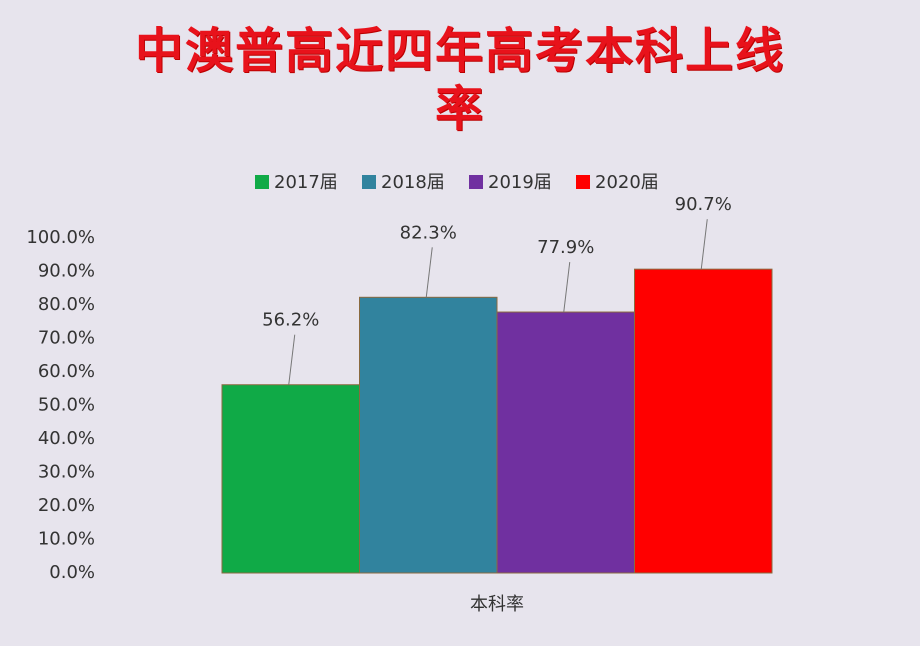  I want to click on data-label: 90.7%, so click(703, 204).